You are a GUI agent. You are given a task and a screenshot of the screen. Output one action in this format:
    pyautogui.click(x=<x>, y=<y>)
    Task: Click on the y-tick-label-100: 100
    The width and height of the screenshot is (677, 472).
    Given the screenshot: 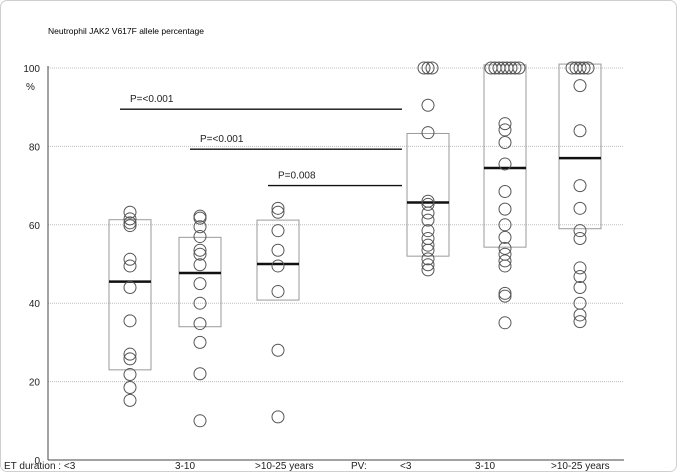 What is the action you would take?
    pyautogui.click(x=31, y=69)
    